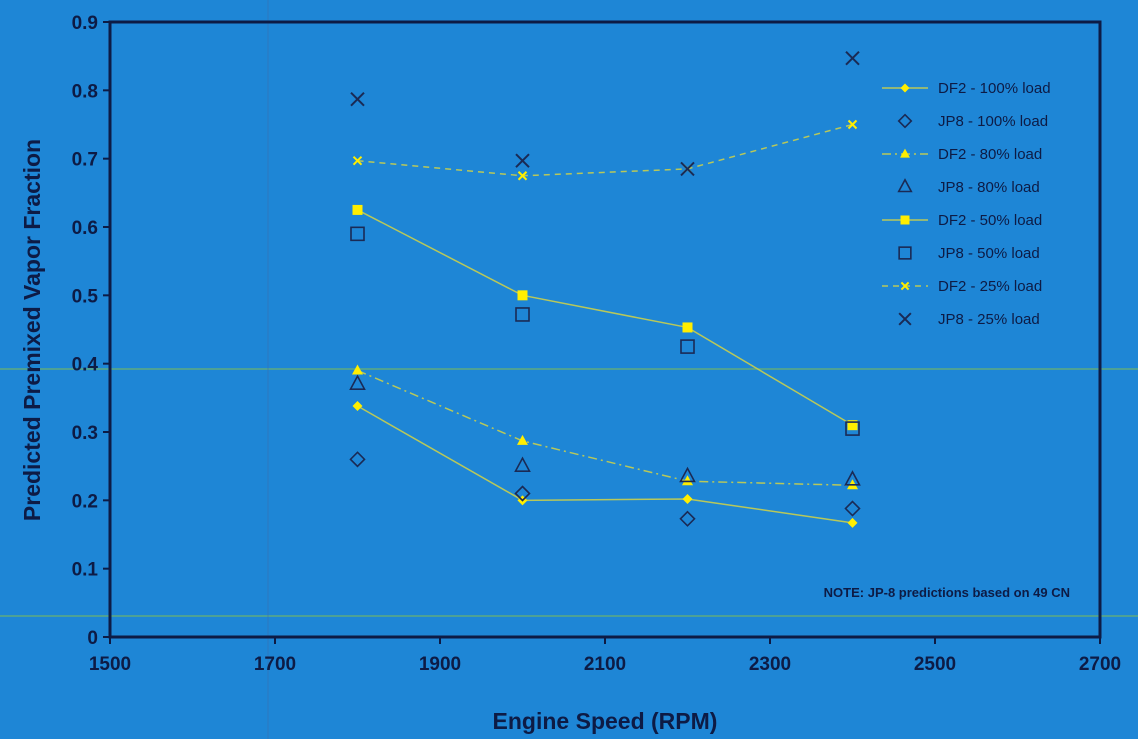 This screenshot has width=1138, height=739. What do you see at coordinates (989, 319) in the screenshot?
I see `legend-entry: JP8 - 25% load` at bounding box center [989, 319].